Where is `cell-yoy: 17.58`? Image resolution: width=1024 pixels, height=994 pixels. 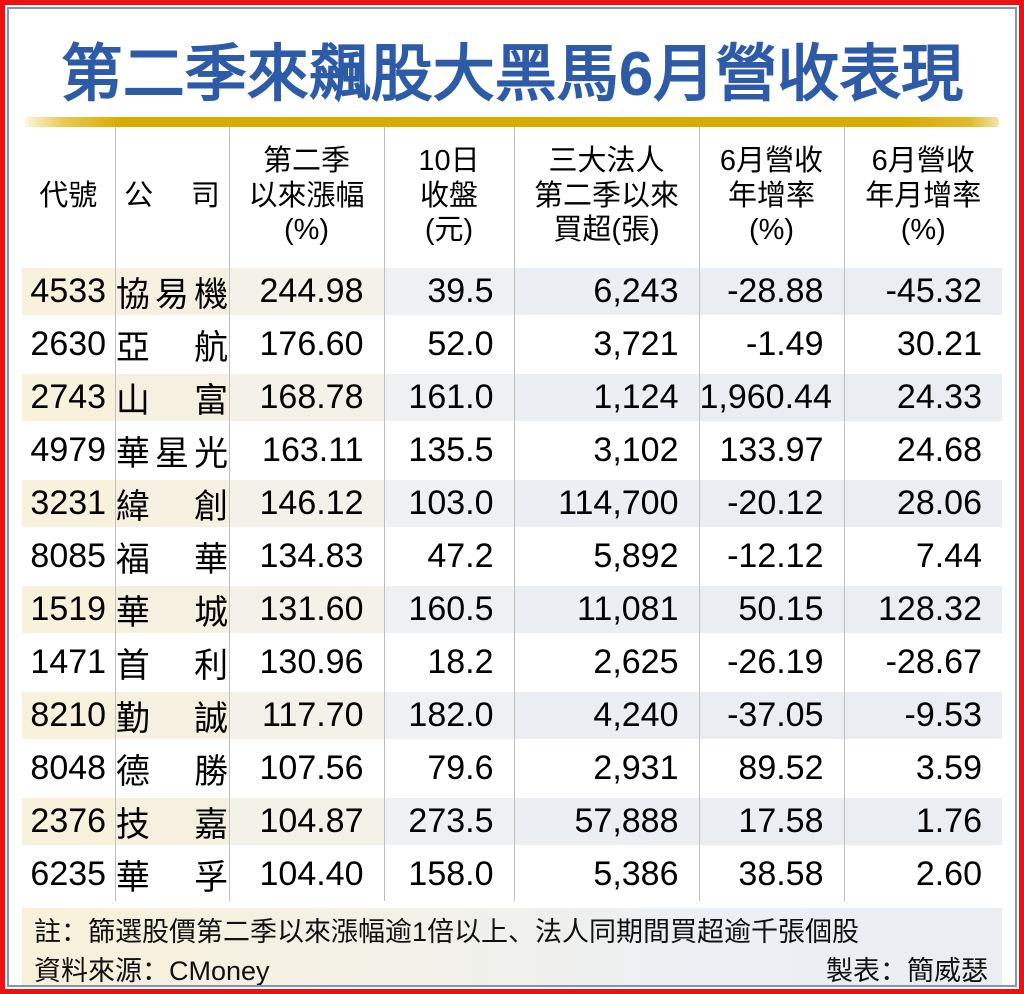 cell-yoy: 17.58 is located at coordinates (772, 821).